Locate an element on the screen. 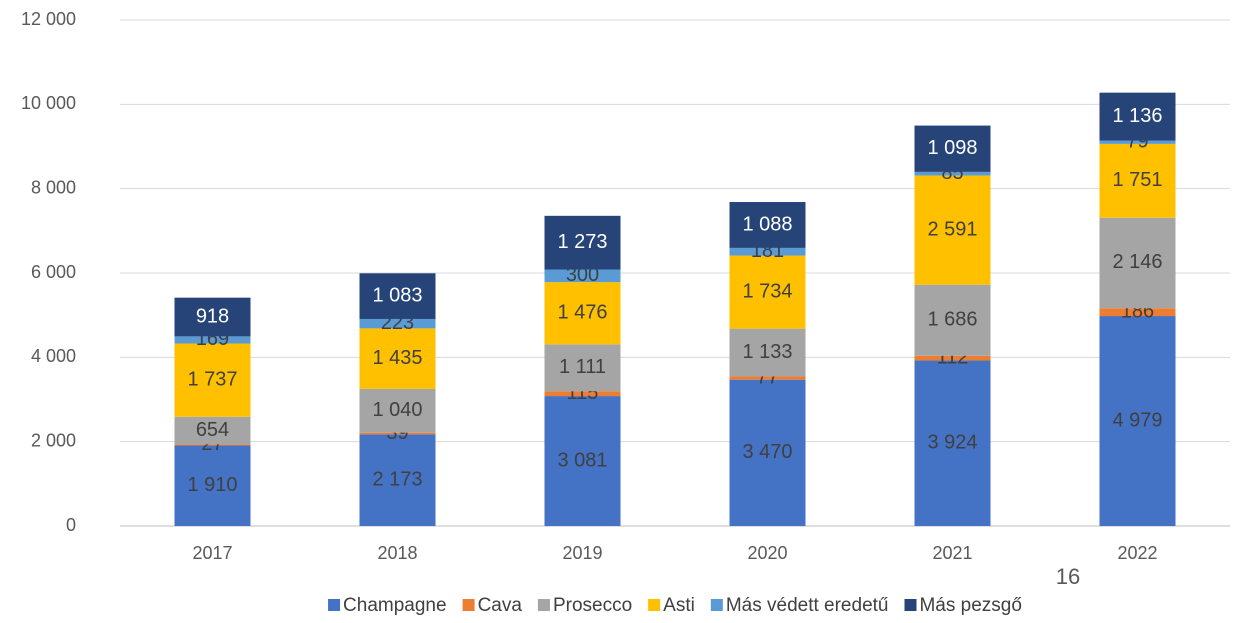 The width and height of the screenshot is (1249, 623). legend-label: Cava is located at coordinates (500, 605).